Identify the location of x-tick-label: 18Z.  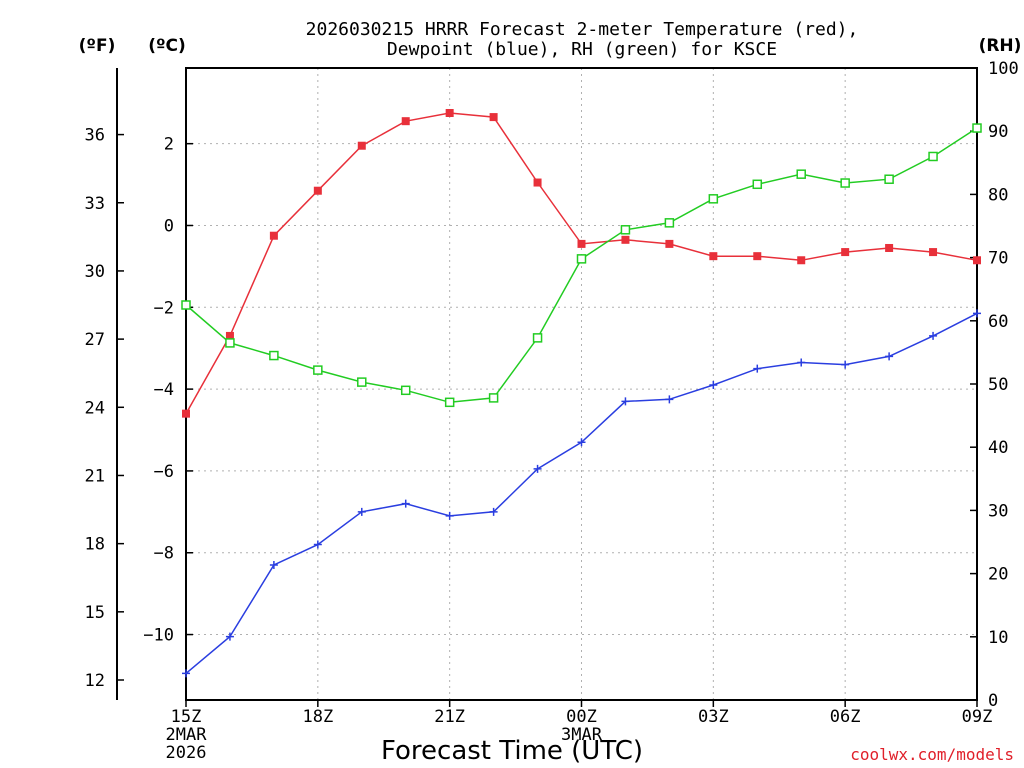
(317, 717).